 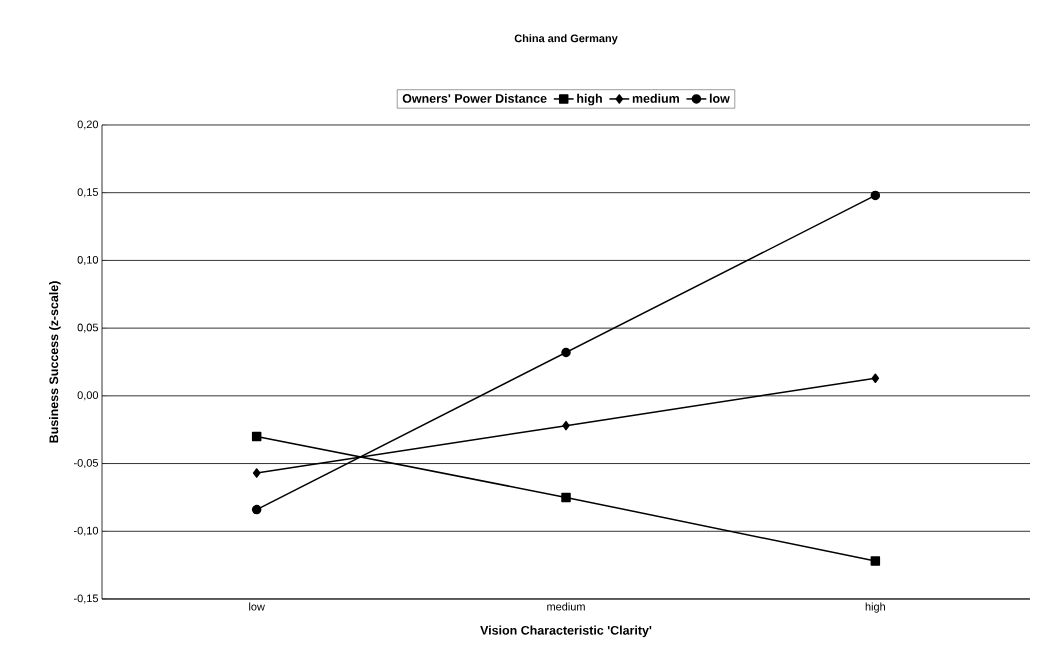 I want to click on legend-label: high, so click(x=589, y=99).